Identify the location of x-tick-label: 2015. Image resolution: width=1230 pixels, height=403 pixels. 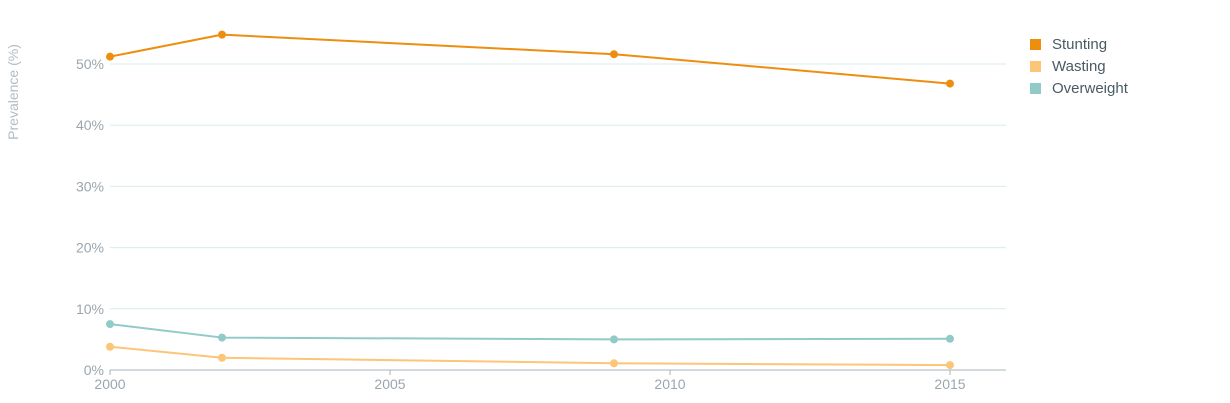
(949, 384).